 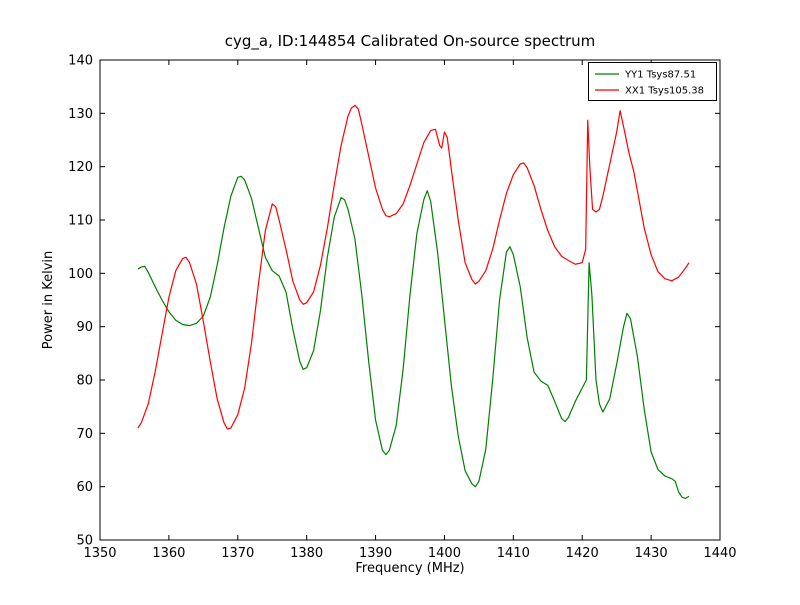 What do you see at coordinates (513, 553) in the screenshot?
I see `x-tick-label: 1410` at bounding box center [513, 553].